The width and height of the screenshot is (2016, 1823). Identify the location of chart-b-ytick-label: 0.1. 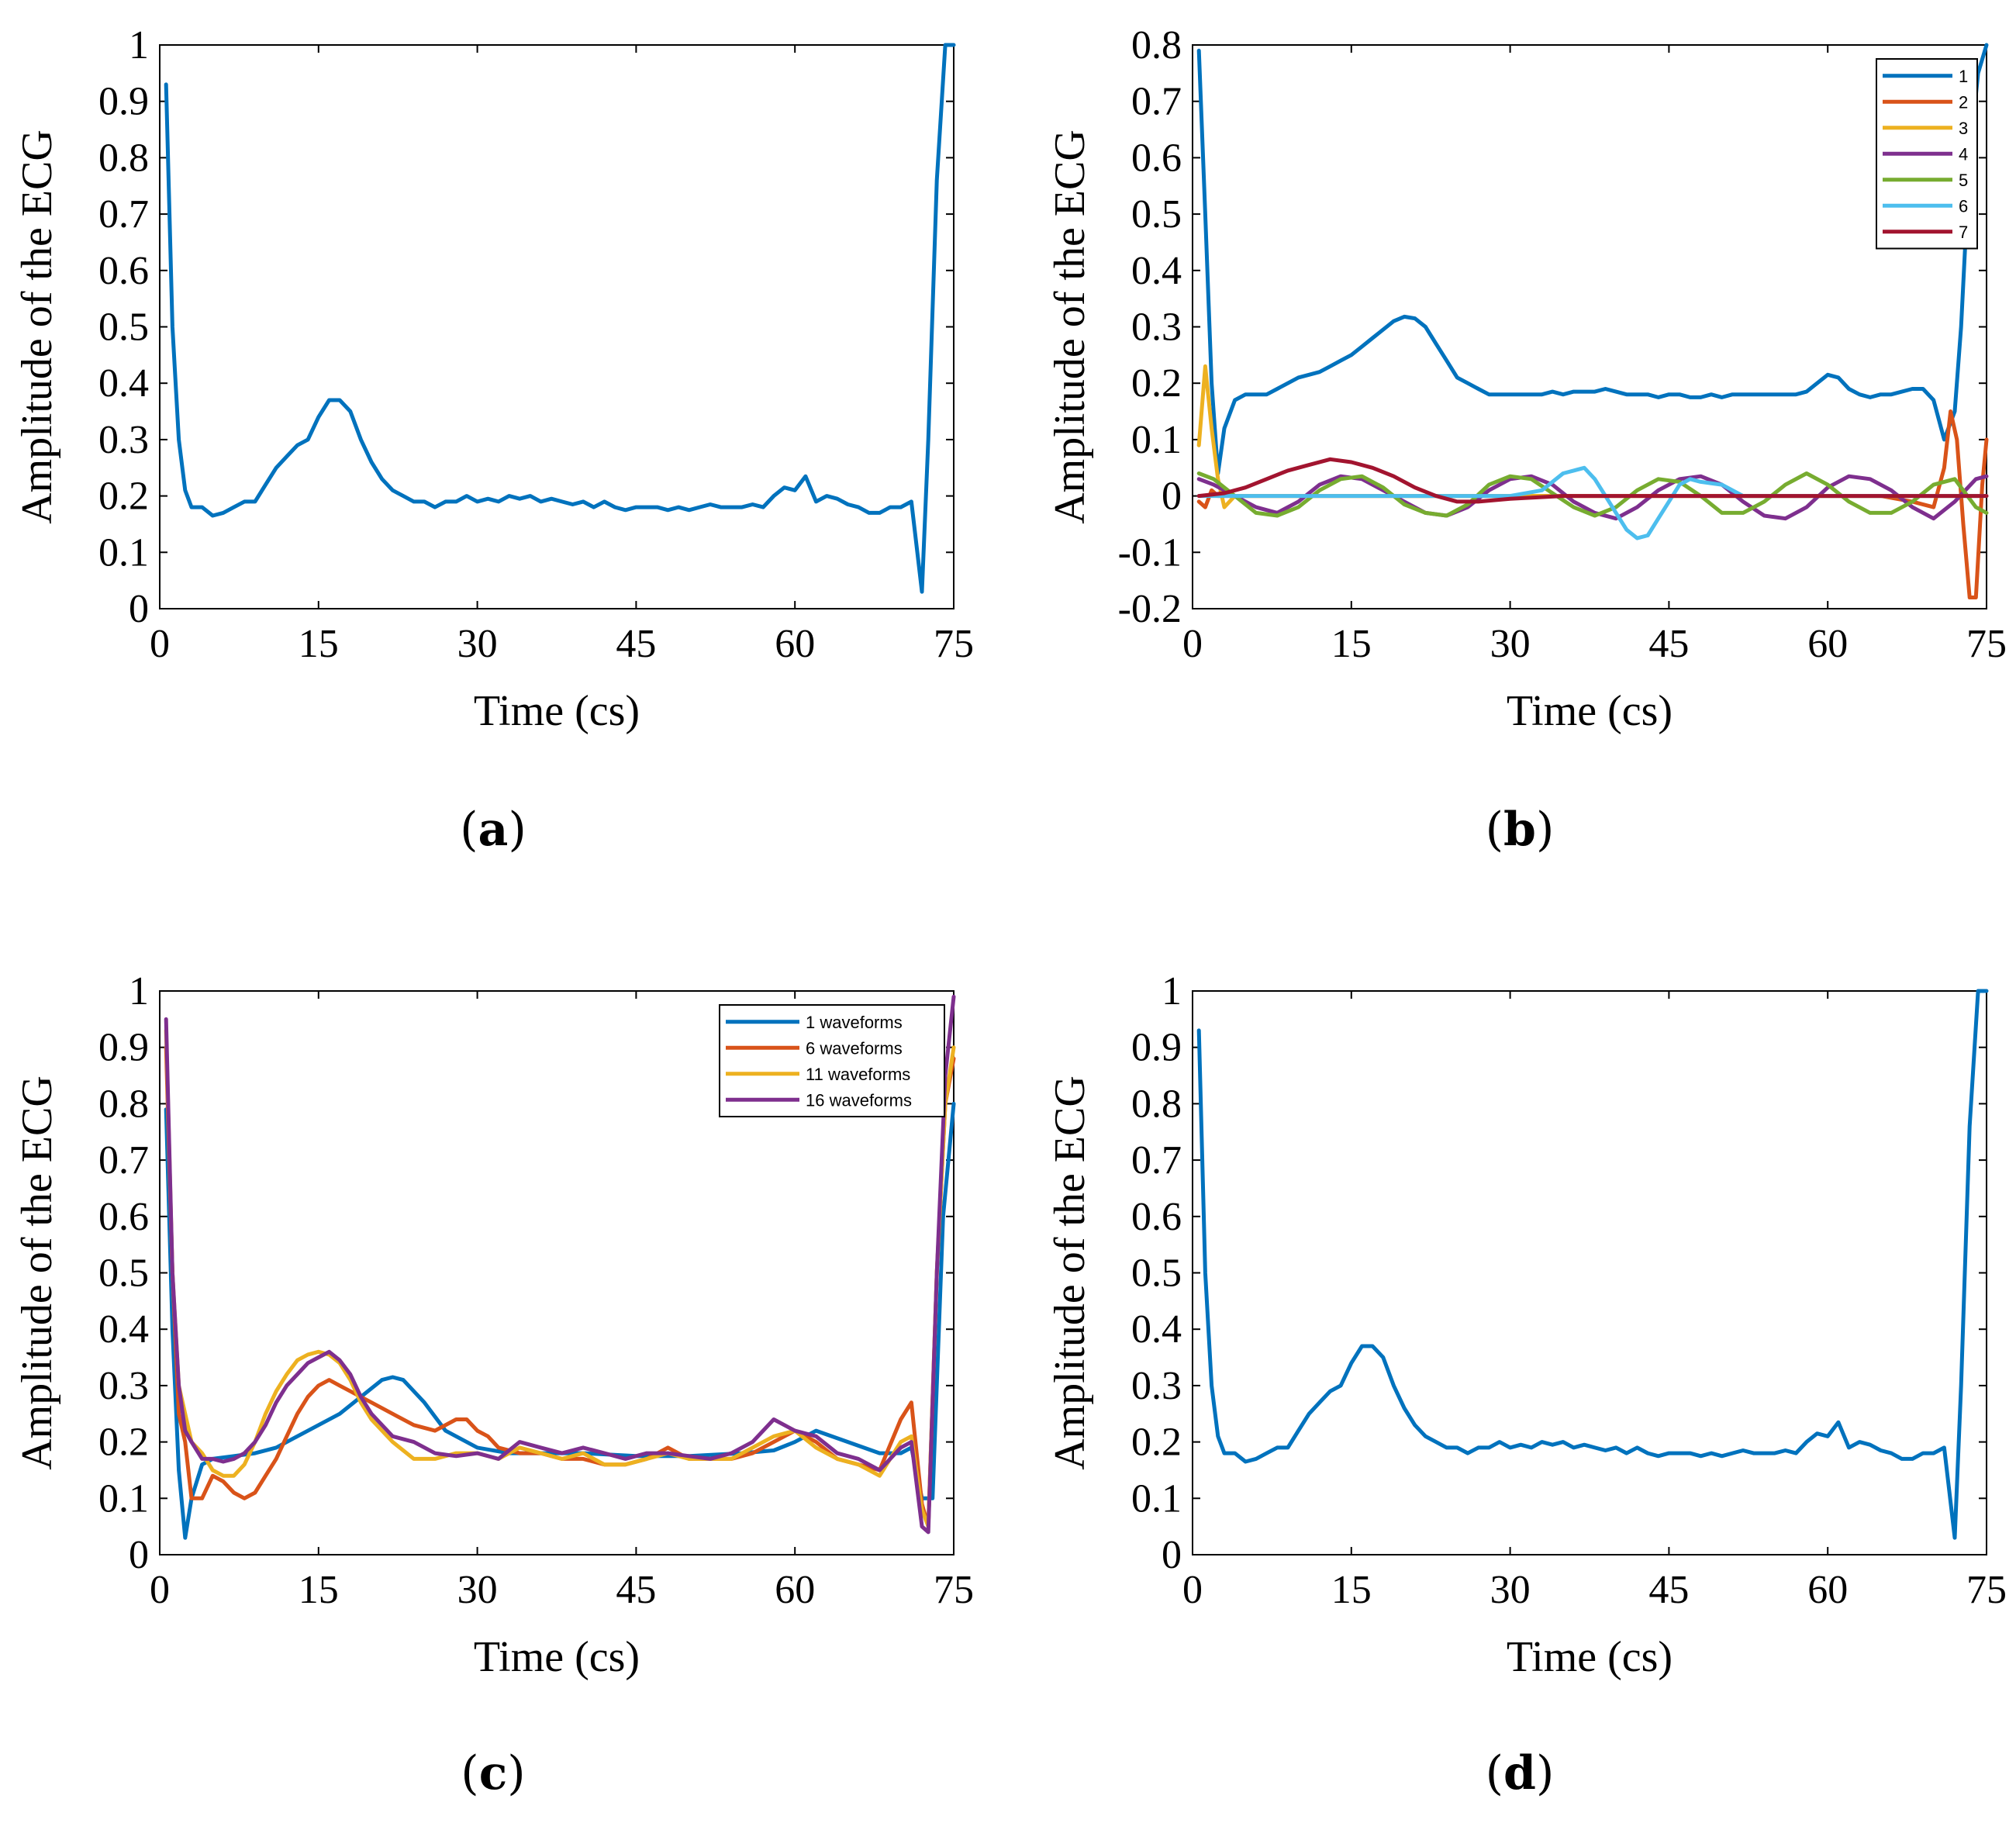
(1156, 440).